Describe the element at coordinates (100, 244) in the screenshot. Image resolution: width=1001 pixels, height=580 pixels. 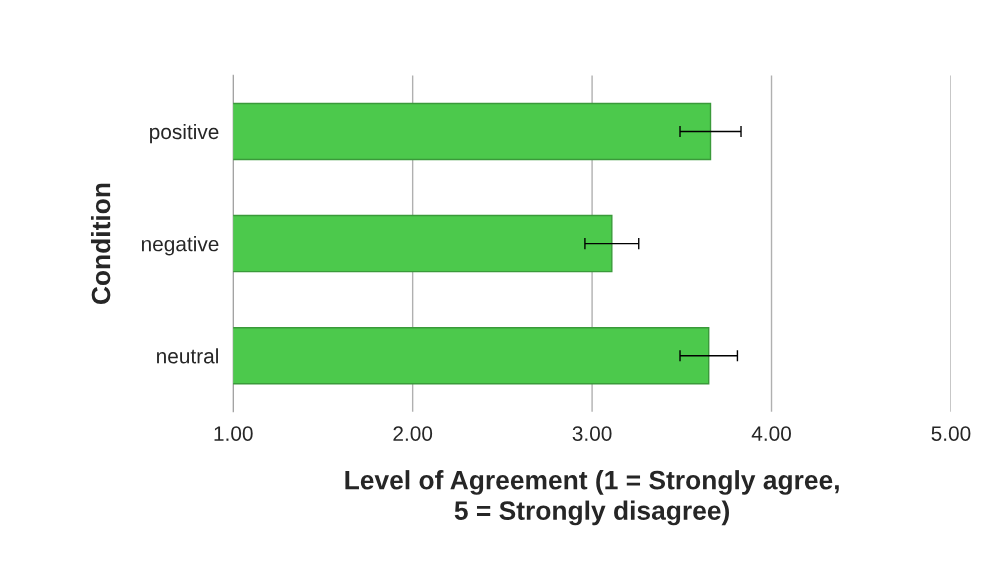
I see `y-axis-title: Condition` at that location.